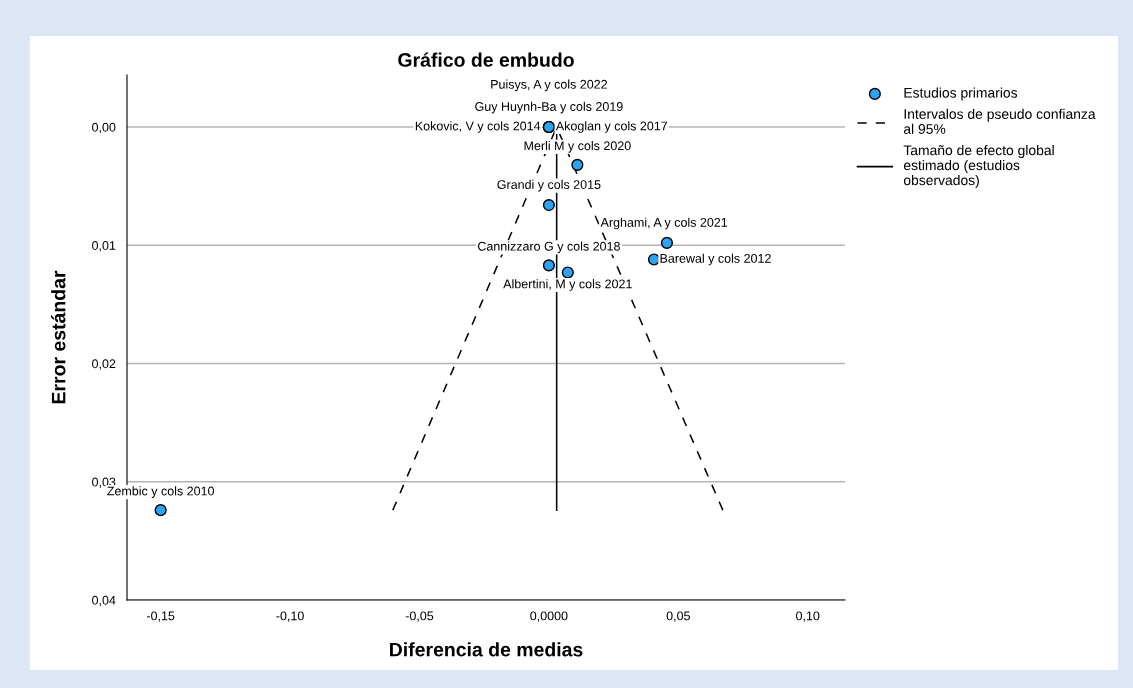  I want to click on x-tick-label: -0,10, so click(290, 616).